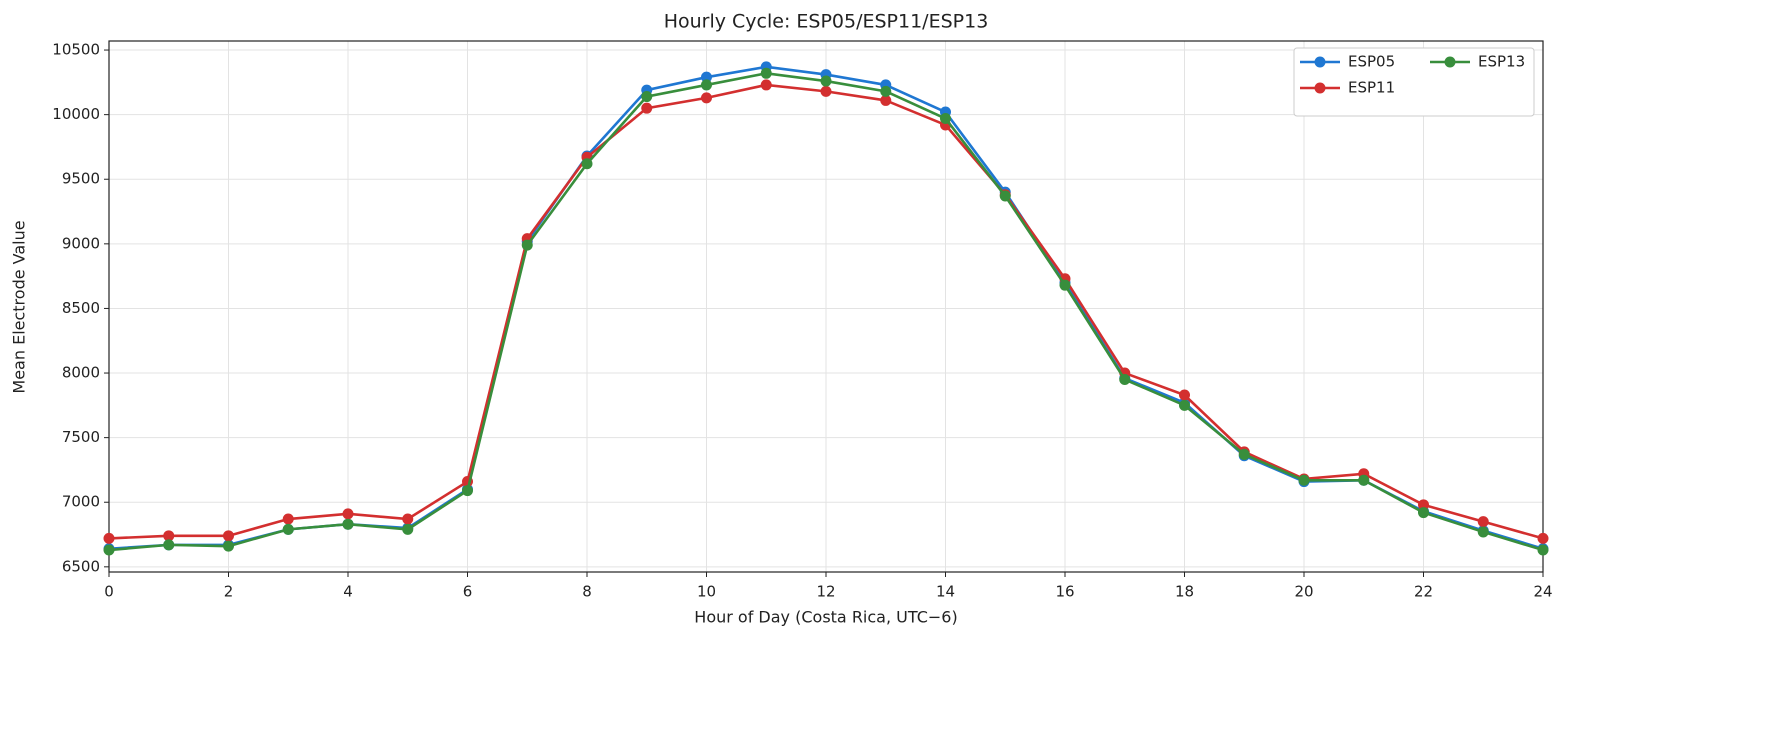 The width and height of the screenshot is (1784, 731). What do you see at coordinates (109, 592) in the screenshot?
I see `x-tick-label: 0` at bounding box center [109, 592].